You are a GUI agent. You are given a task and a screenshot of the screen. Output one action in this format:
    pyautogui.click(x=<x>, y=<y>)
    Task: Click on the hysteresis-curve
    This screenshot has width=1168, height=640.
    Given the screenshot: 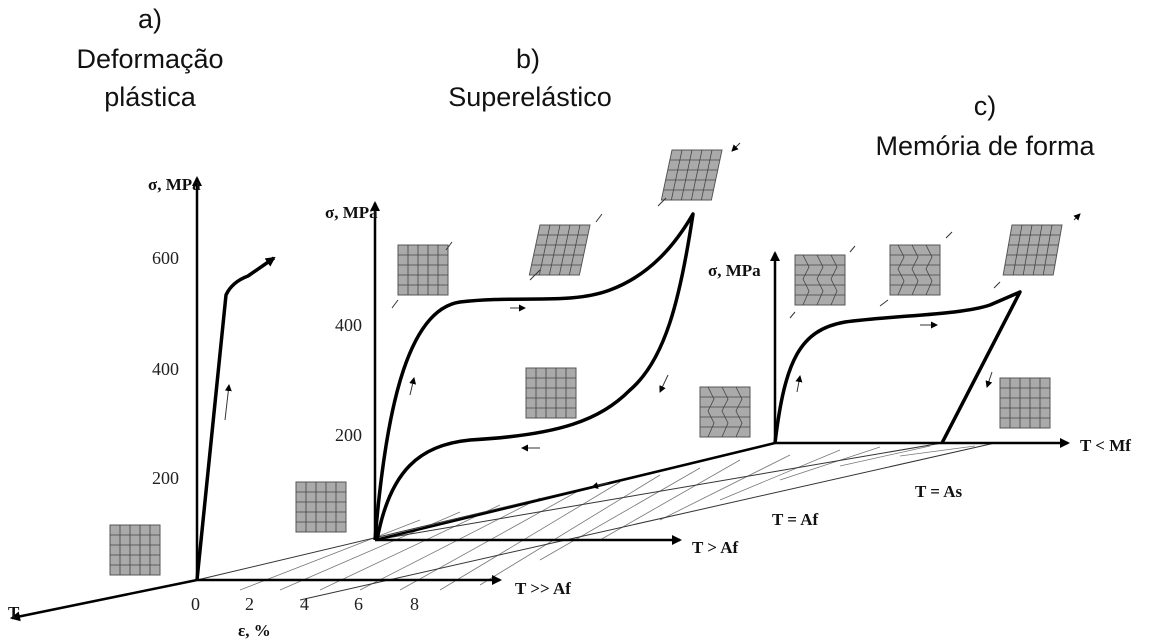 What is the action you would take?
    pyautogui.click(x=534, y=376)
    